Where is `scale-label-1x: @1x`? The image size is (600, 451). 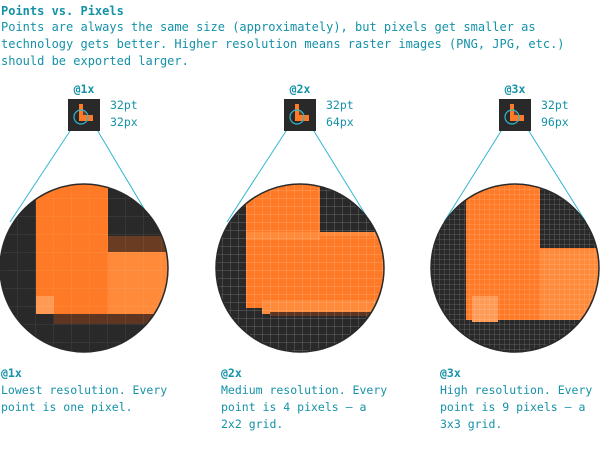 scale-label-1x: @1x is located at coordinates (84, 89).